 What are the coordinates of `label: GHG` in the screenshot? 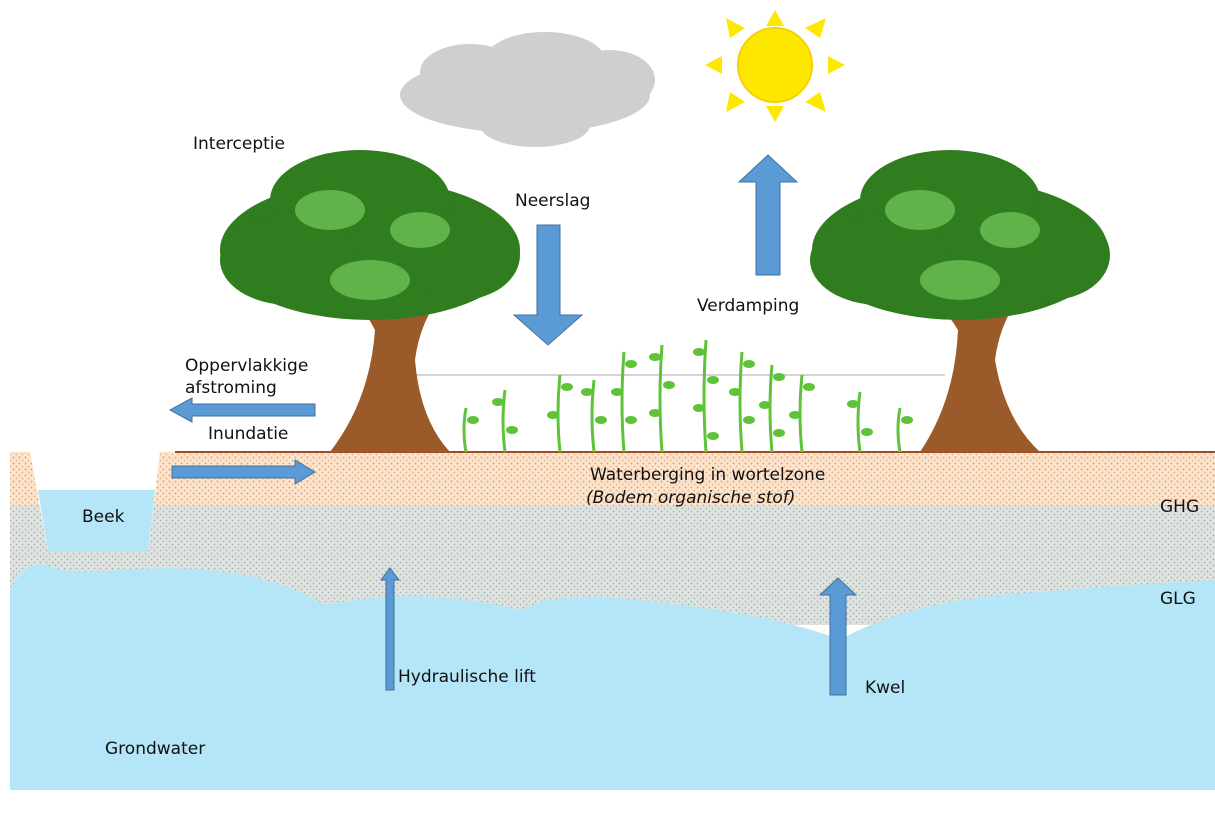 It's located at (1179, 507).